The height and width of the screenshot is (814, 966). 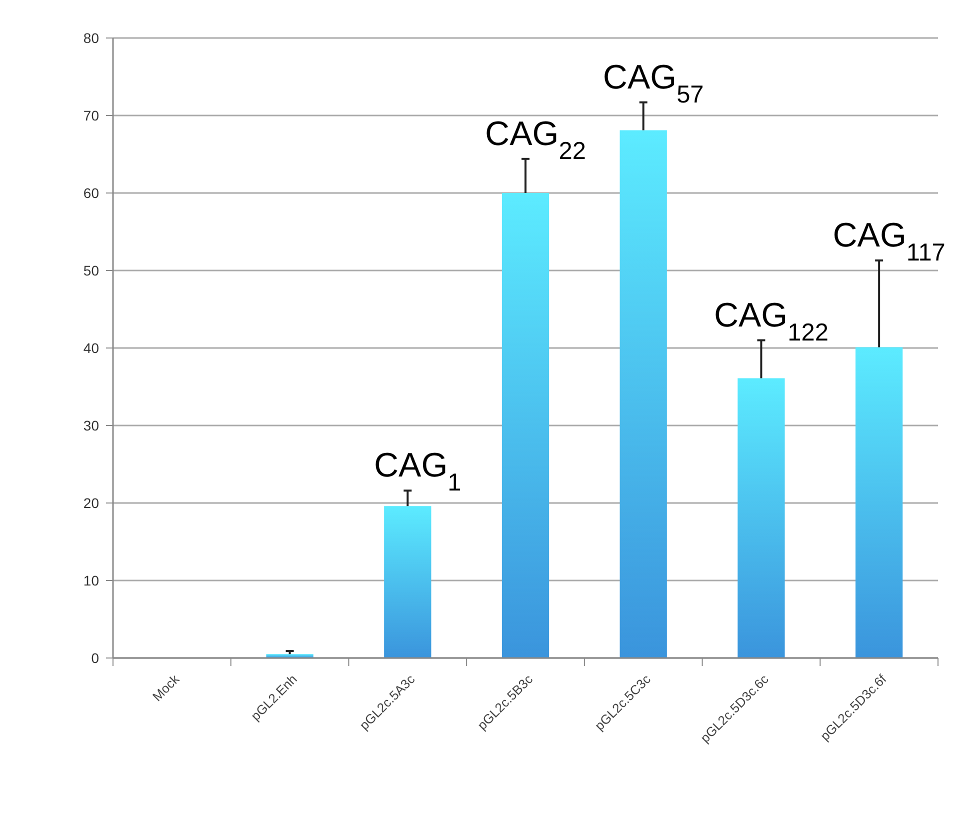 What do you see at coordinates (91, 580) in the screenshot?
I see `y-tick-label: 10` at bounding box center [91, 580].